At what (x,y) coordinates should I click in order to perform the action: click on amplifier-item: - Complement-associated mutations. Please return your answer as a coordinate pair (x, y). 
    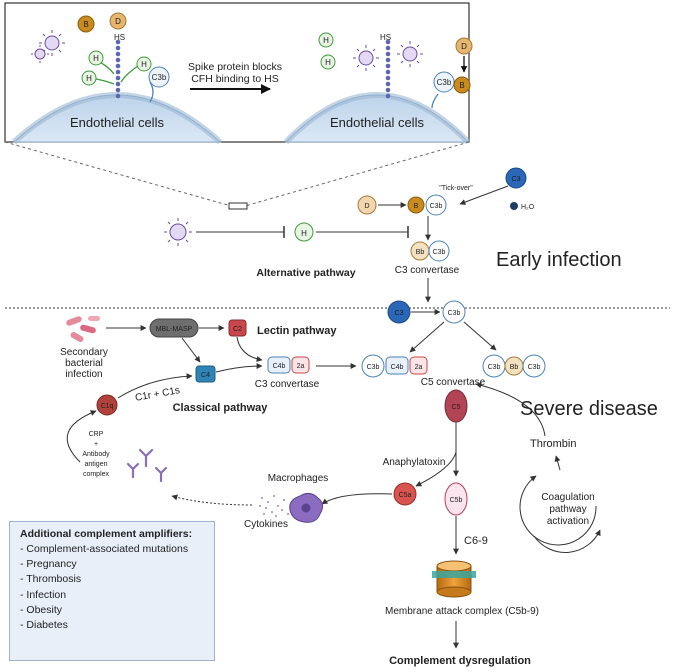
    Looking at the image, I should click on (104, 549).